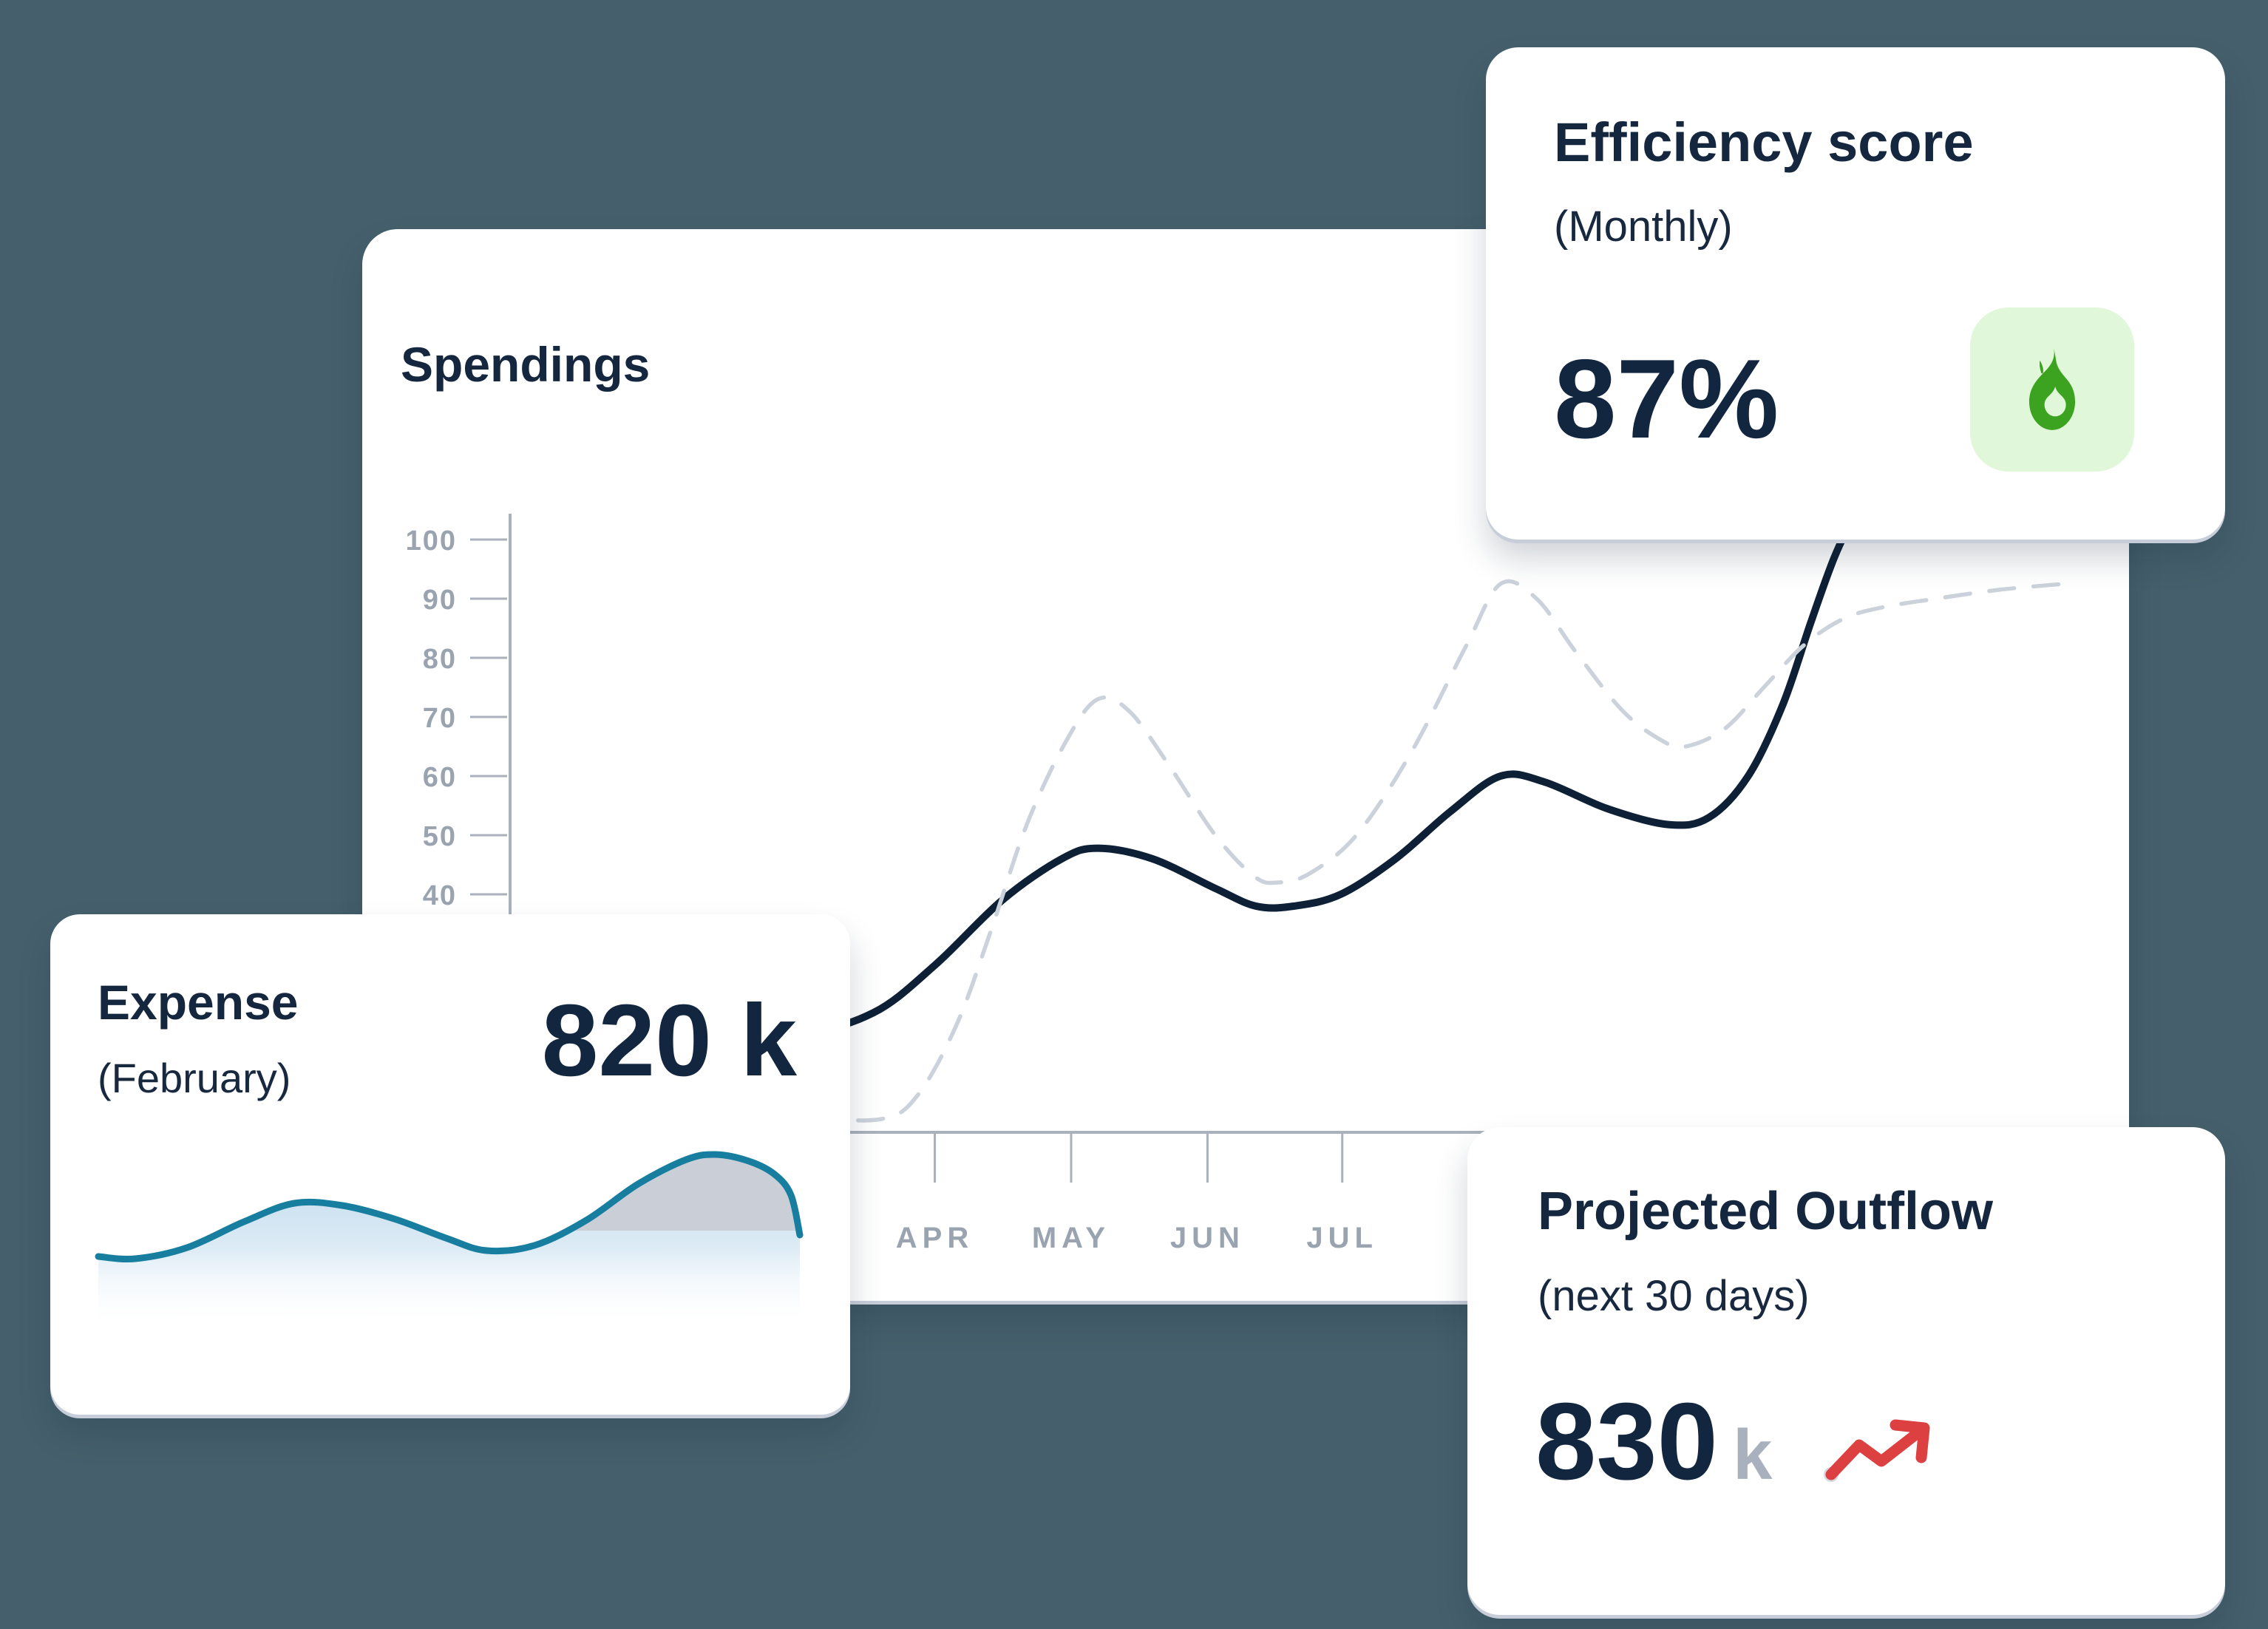 This screenshot has height=1629, width=2268. I want to click on svg-text: JUL, so click(1342, 1238).